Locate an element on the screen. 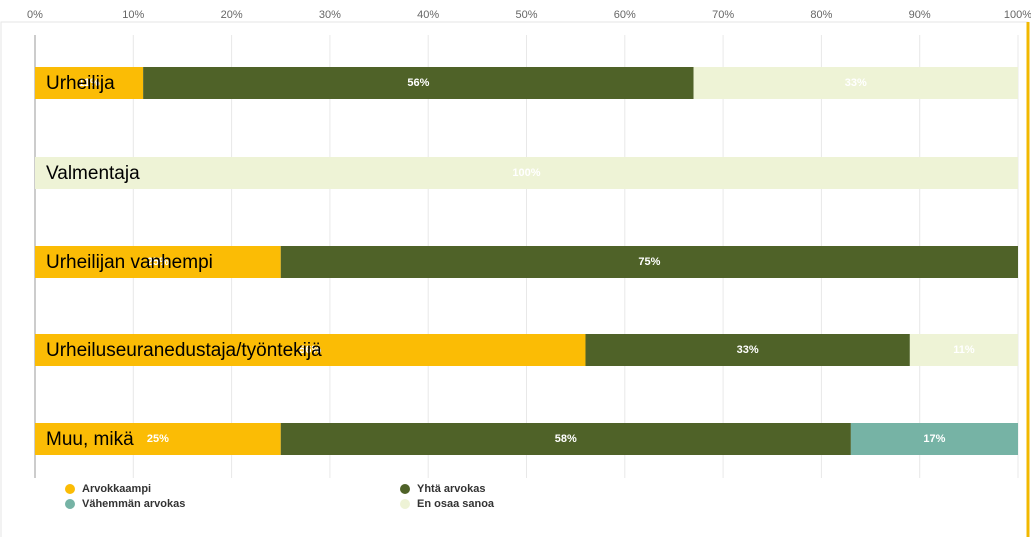 The width and height of the screenshot is (1031, 537). legend-label: Arvokkaampi is located at coordinates (116, 489).